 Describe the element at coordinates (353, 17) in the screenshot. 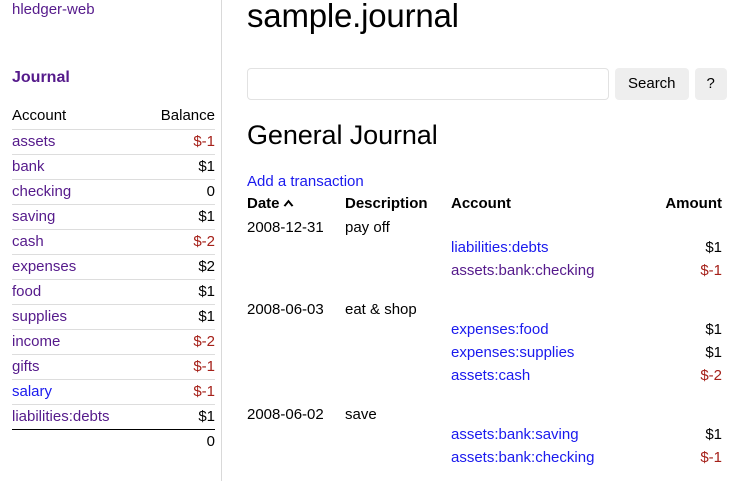

I see `page-title: sample.journal` at that location.